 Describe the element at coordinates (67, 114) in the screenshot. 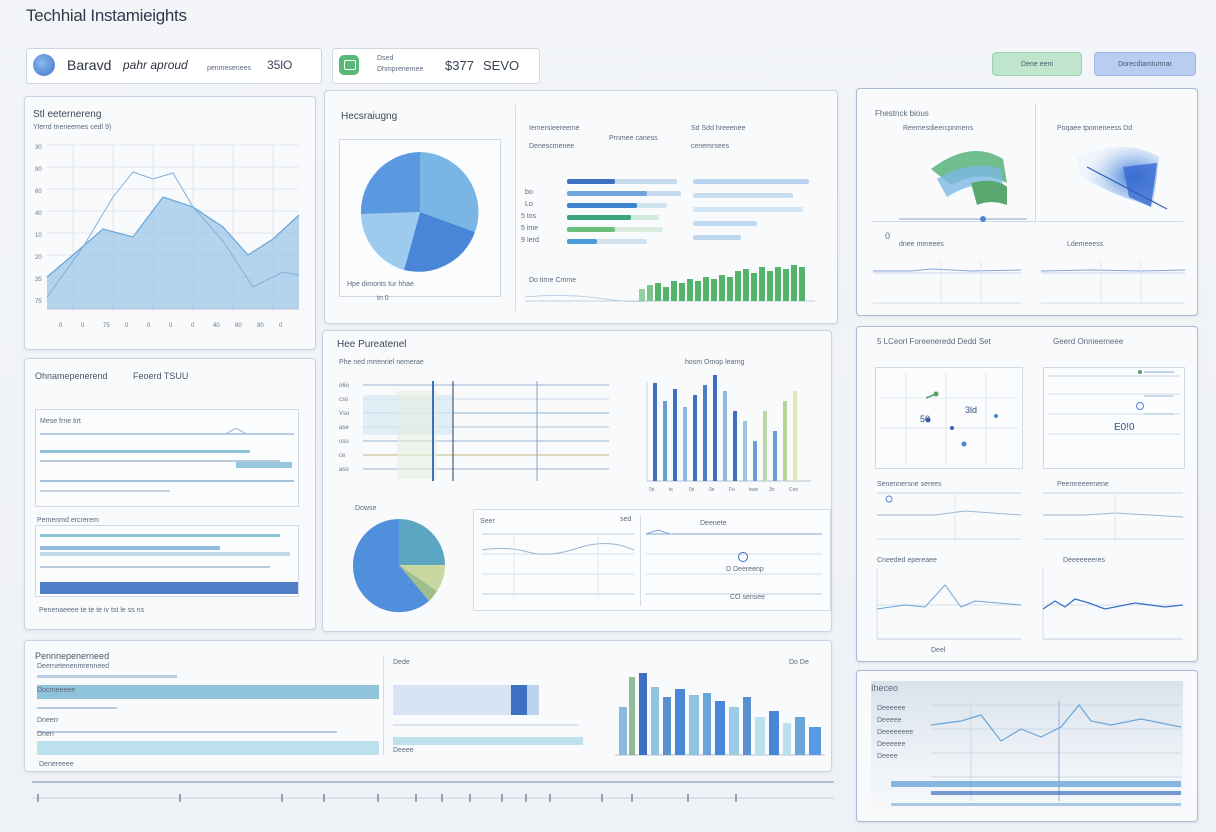

I see `area-chart-title: Stl eeternereng` at that location.